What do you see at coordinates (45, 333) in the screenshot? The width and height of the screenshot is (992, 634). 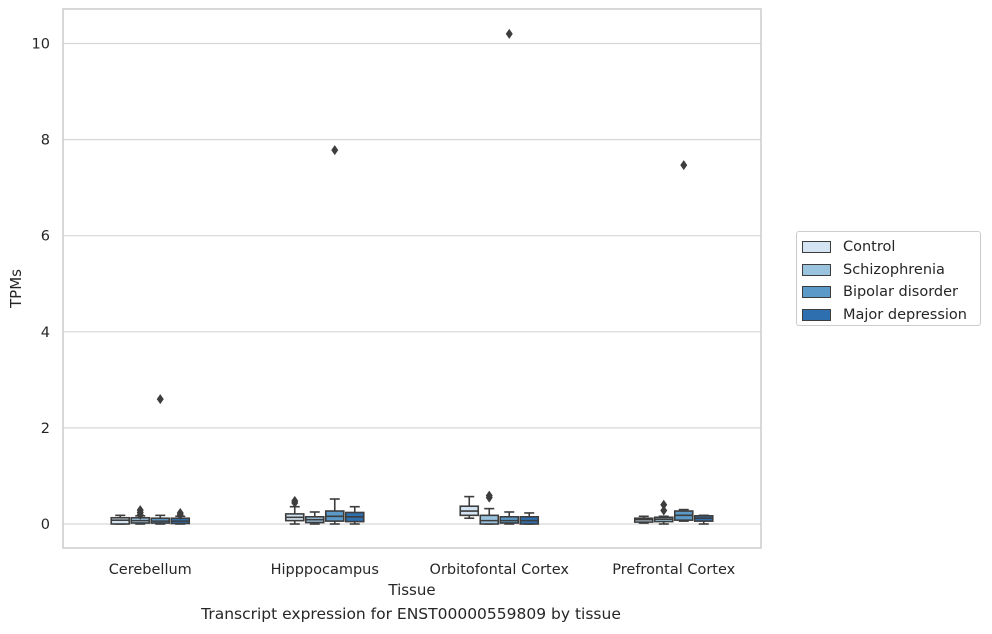 I see `y-tick-label: 4` at bounding box center [45, 333].